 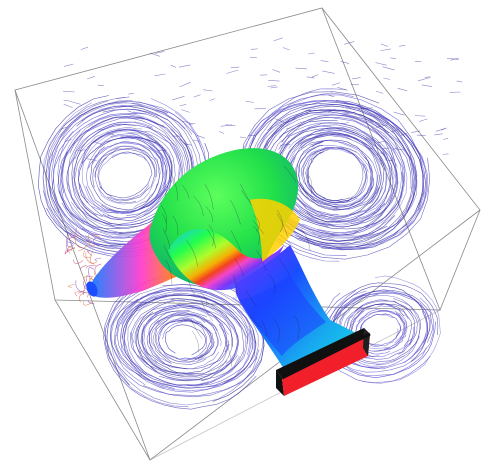 What do you see at coordinates (323, 362) in the screenshot?
I see `duct-outlet` at bounding box center [323, 362].